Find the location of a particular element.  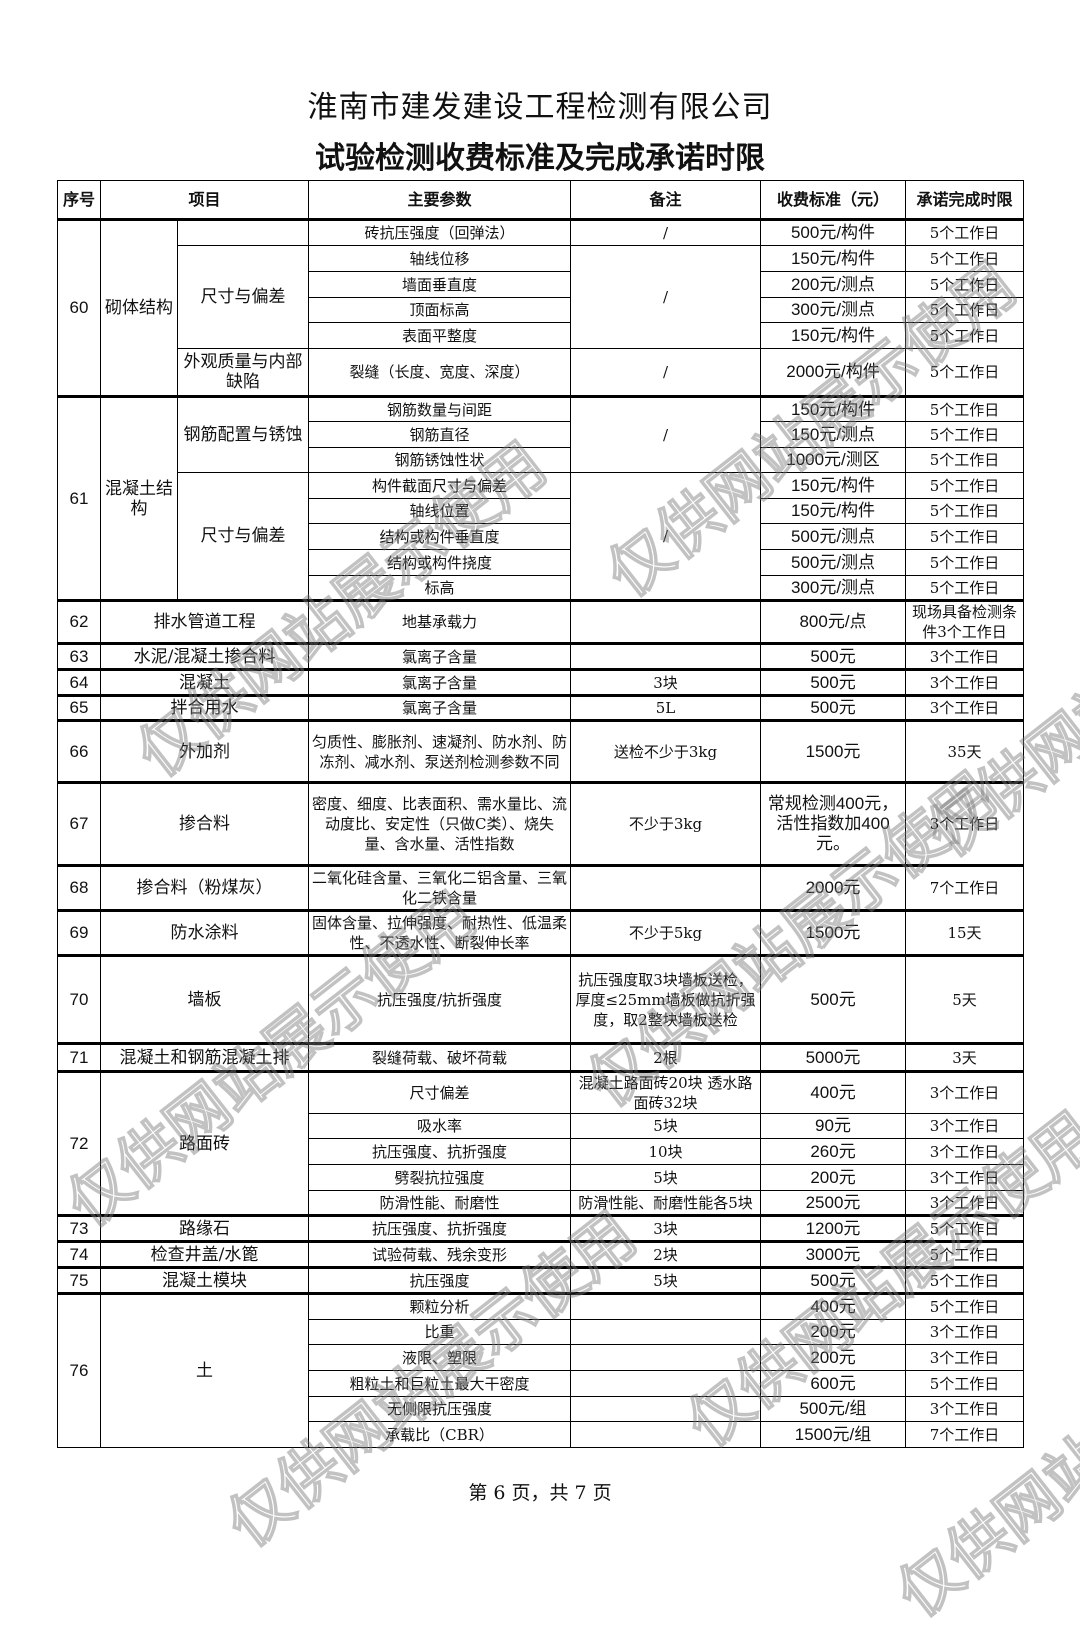

table-row: 尺寸与偏差 构件截面尺寸与偏差/150元/构件 5个工作日 is located at coordinates (541, 536).